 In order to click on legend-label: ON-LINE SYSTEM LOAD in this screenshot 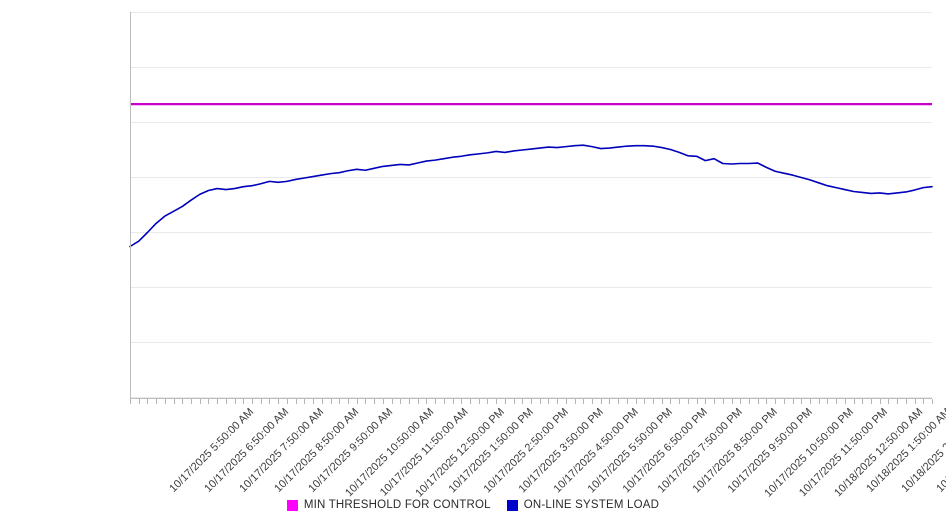, I will do `click(591, 505)`.